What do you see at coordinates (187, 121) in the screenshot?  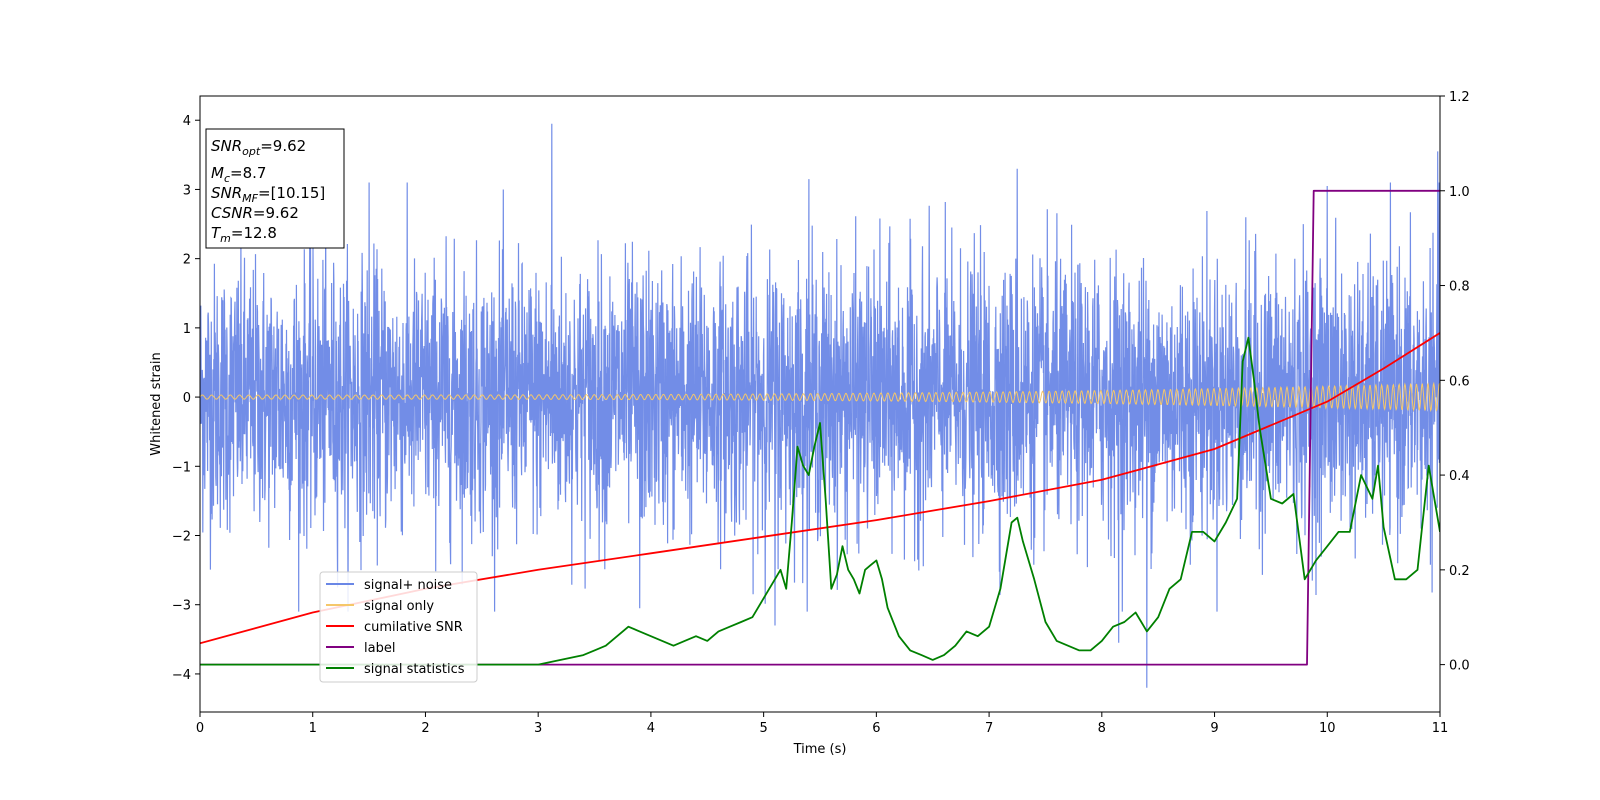 I see `y-tick-label: 4` at bounding box center [187, 121].